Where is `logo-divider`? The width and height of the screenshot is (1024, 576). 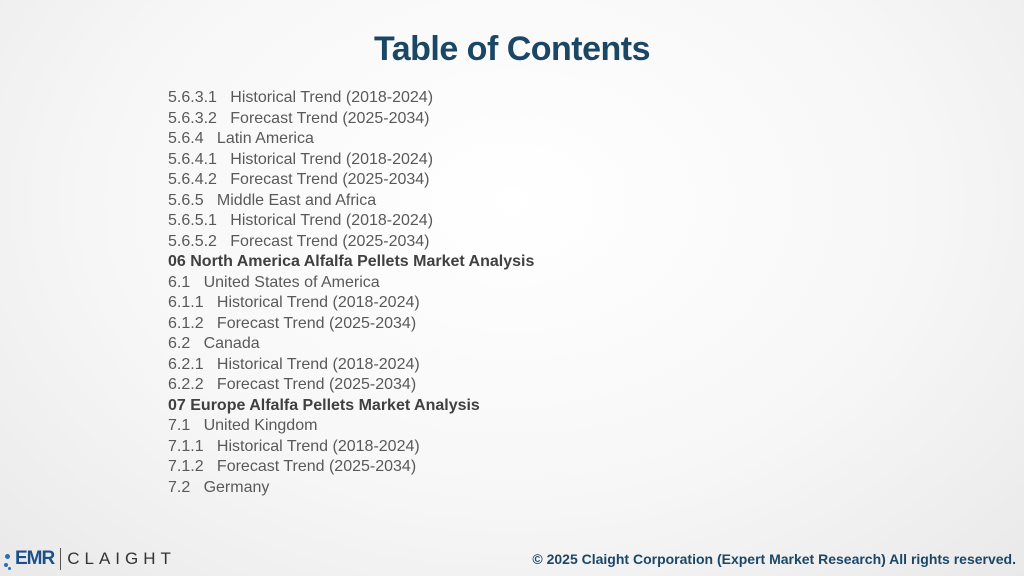 logo-divider is located at coordinates (61, 559).